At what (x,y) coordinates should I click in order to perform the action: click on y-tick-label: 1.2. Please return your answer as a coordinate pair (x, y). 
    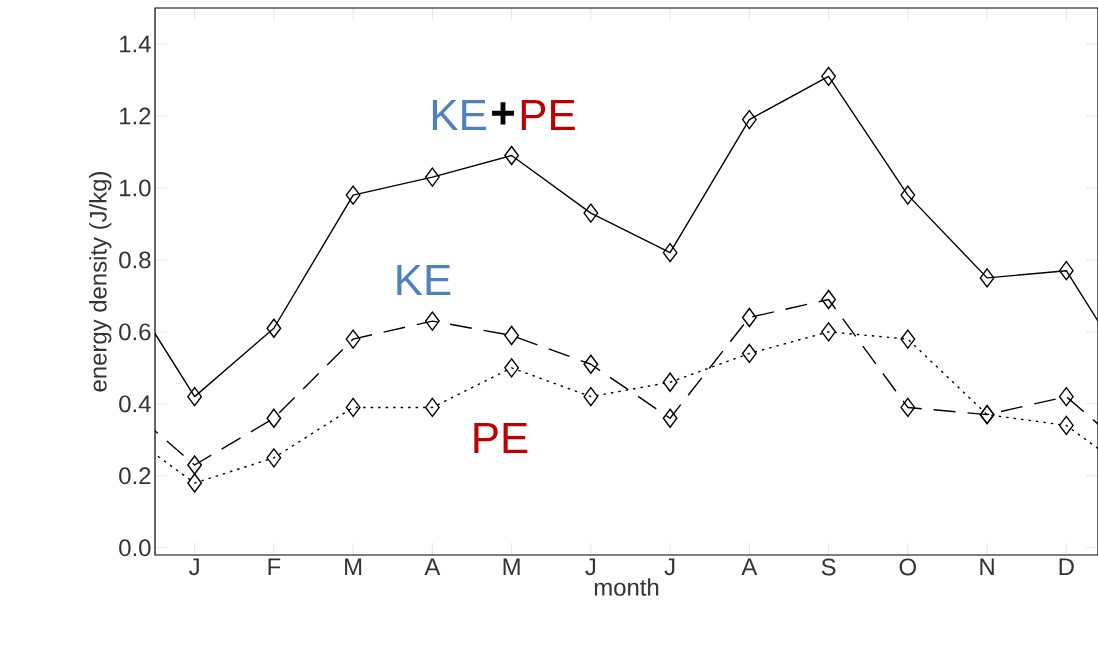
    Looking at the image, I should click on (135, 116).